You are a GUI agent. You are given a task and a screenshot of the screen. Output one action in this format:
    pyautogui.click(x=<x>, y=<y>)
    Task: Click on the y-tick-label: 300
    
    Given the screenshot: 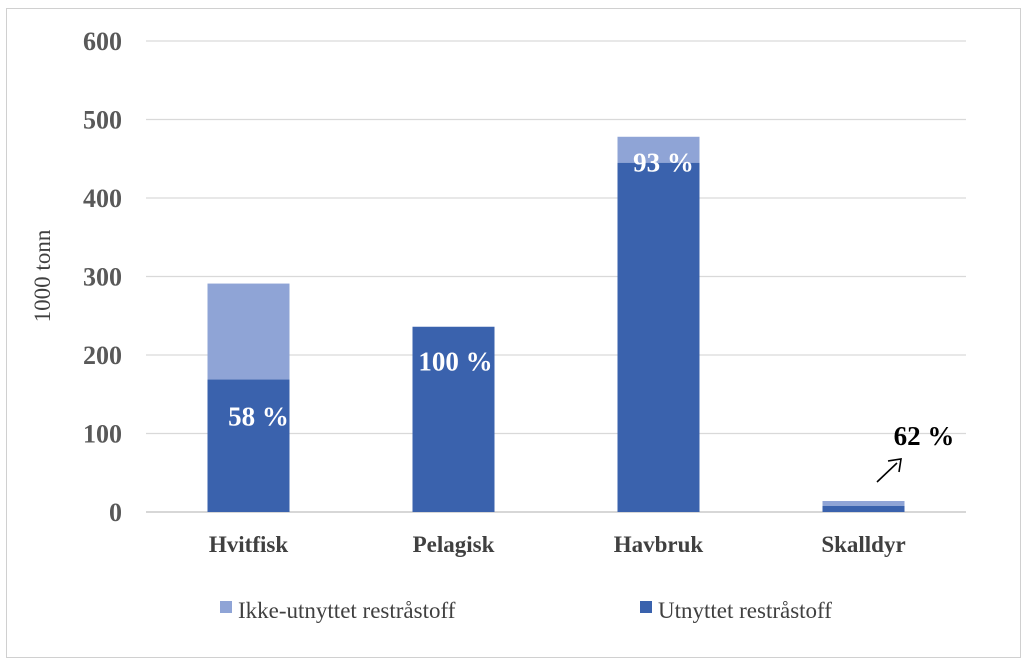 What is the action you would take?
    pyautogui.click(x=102, y=277)
    